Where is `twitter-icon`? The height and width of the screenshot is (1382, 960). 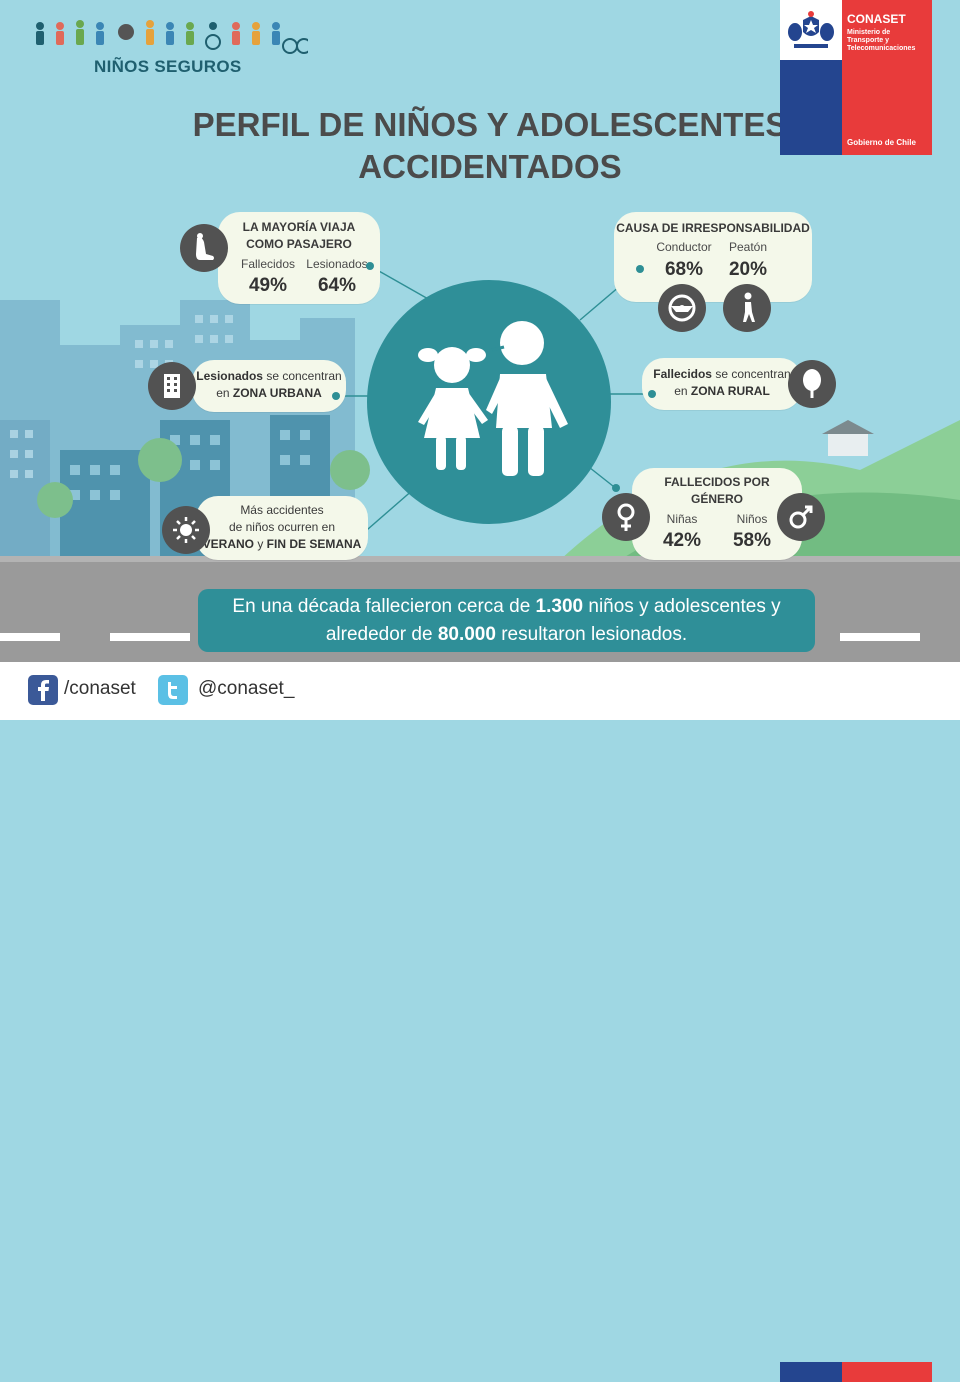 twitter-icon is located at coordinates (173, 690).